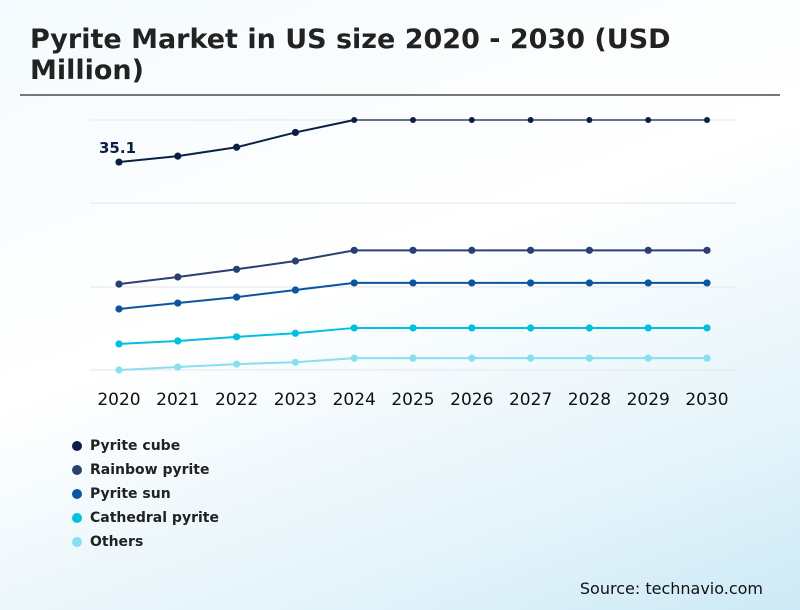 This screenshot has width=800, height=610. I want to click on x-tick-label: 2021, so click(177, 400).